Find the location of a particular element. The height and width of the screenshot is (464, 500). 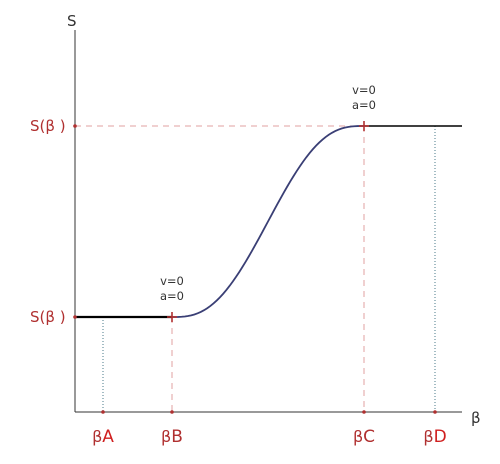

y-tick-dot-high is located at coordinates (75, 126).